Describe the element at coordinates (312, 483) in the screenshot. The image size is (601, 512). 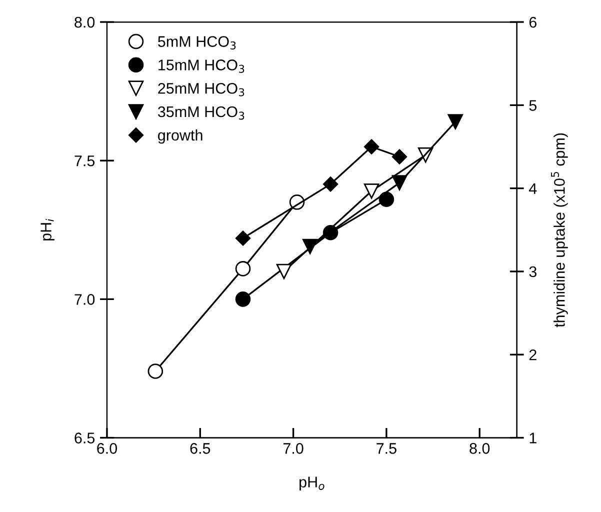
I see `x-axis-title: pH$_{o}$` at that location.